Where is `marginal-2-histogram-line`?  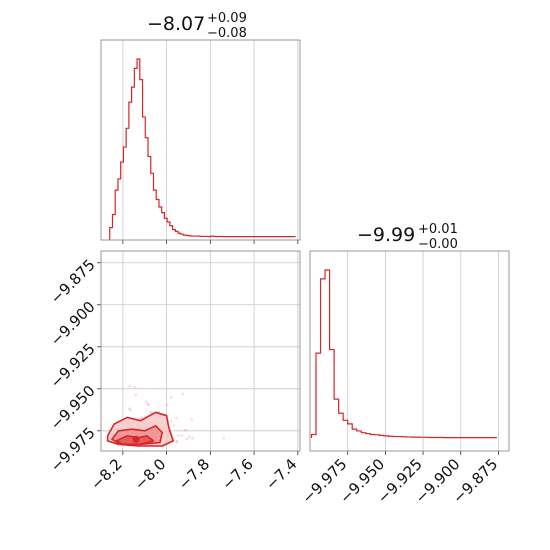 marginal-2-histogram-line is located at coordinates (403, 354).